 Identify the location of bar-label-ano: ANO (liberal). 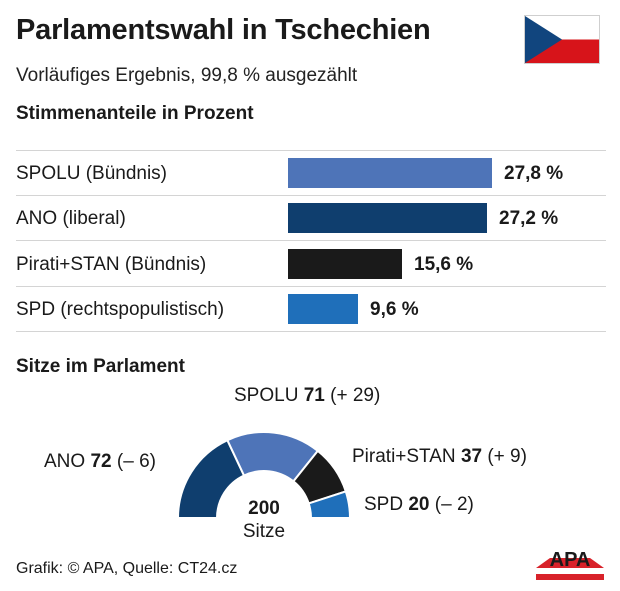
(71, 218).